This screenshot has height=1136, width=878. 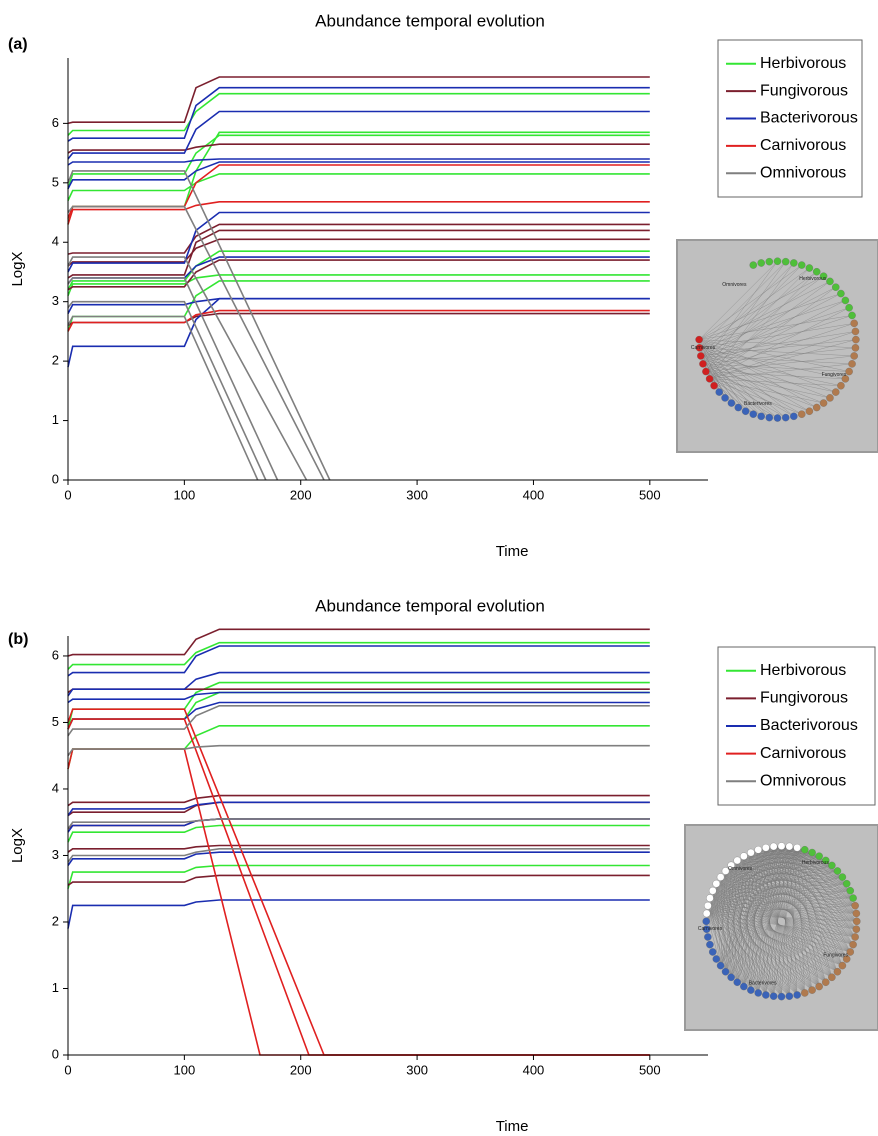 What do you see at coordinates (534, 1069) in the screenshot?
I see `x-tick-label: 400` at bounding box center [534, 1069].